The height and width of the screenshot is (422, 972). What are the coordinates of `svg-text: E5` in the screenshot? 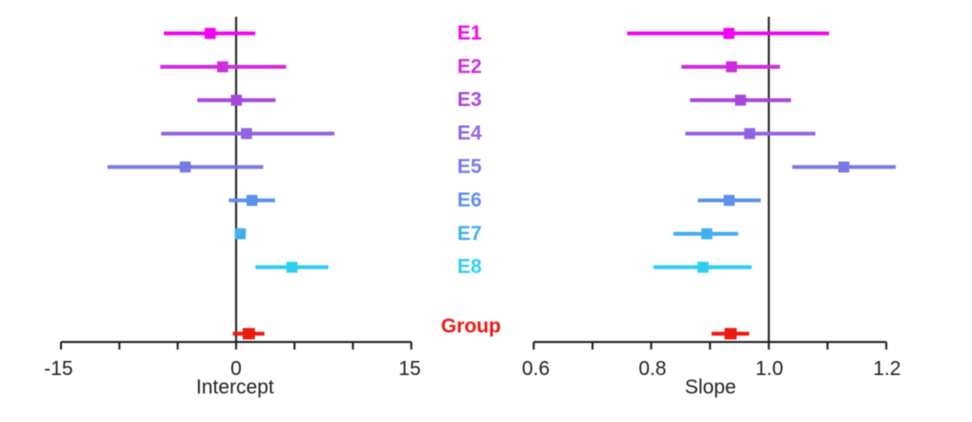 It's located at (469, 167).